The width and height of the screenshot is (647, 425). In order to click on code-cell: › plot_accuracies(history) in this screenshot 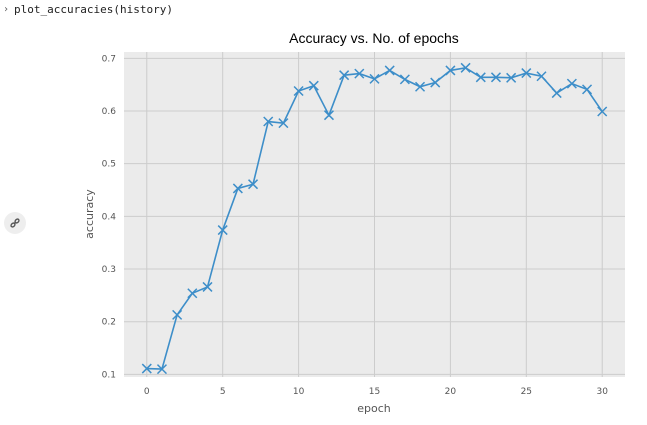, I will do `click(88, 9)`.